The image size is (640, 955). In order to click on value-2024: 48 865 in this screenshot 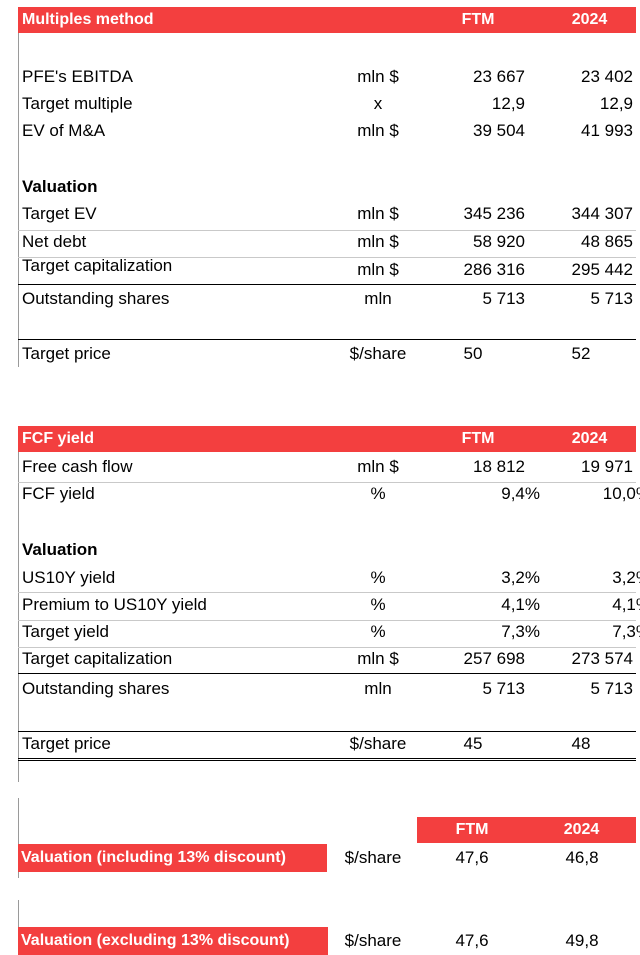, I will do `click(607, 241)`.